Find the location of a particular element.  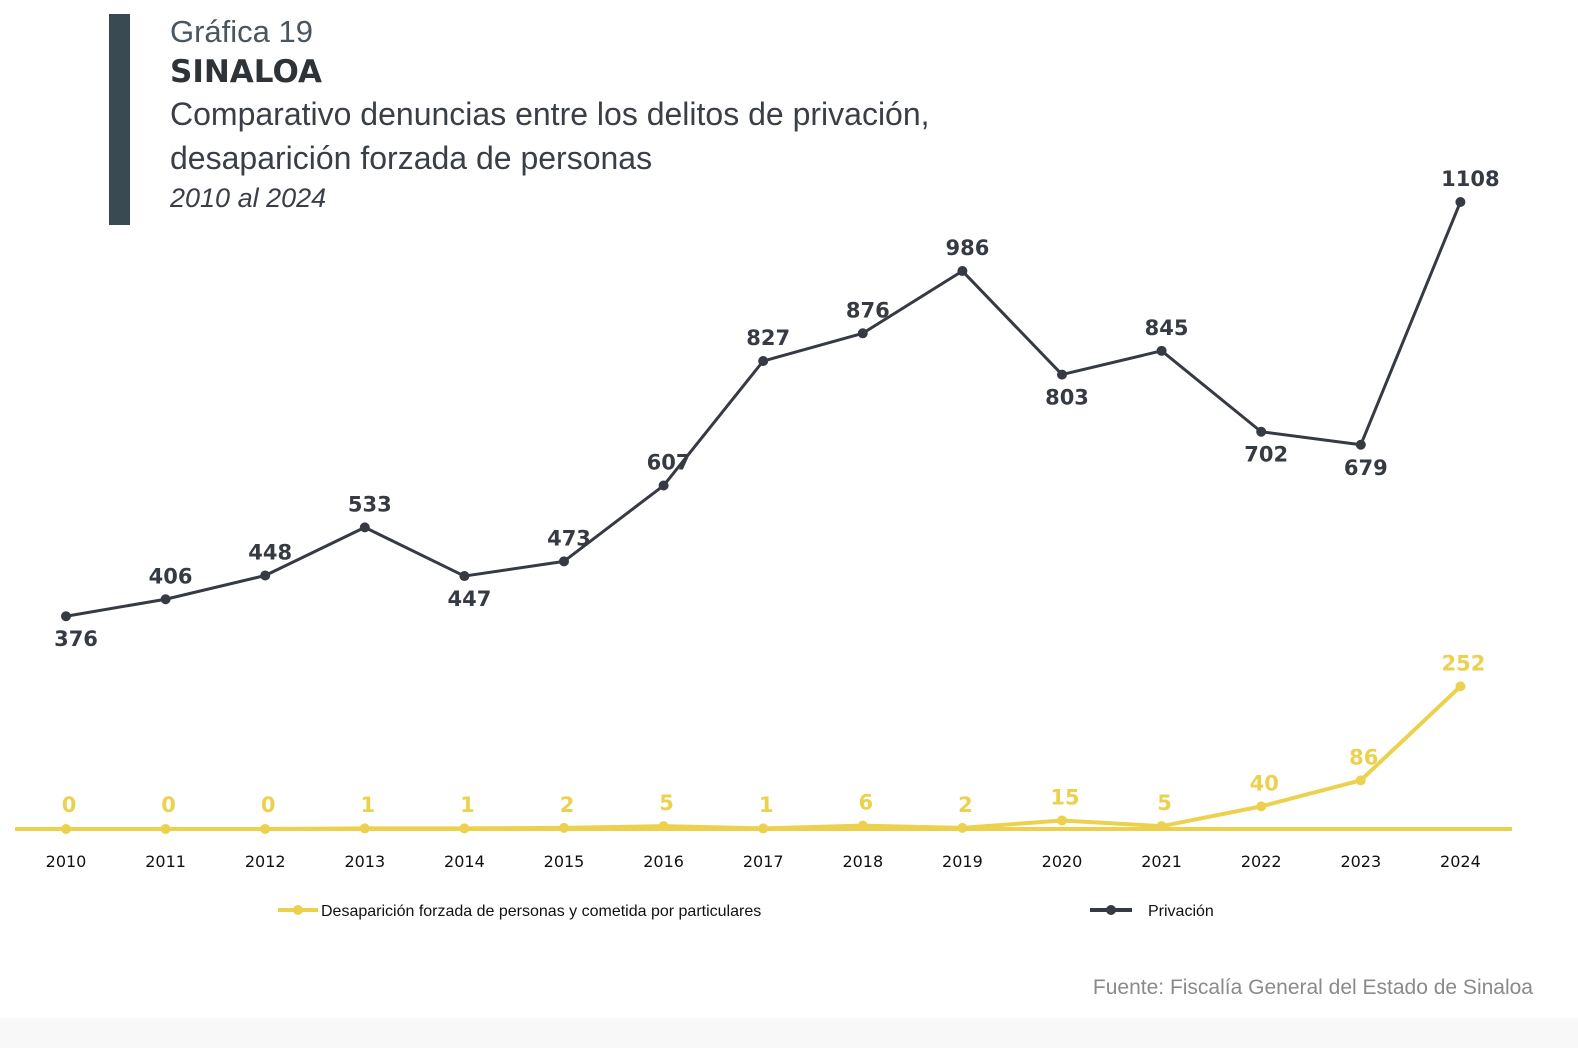

chart-number: Gráfica 19 is located at coordinates (242, 31).